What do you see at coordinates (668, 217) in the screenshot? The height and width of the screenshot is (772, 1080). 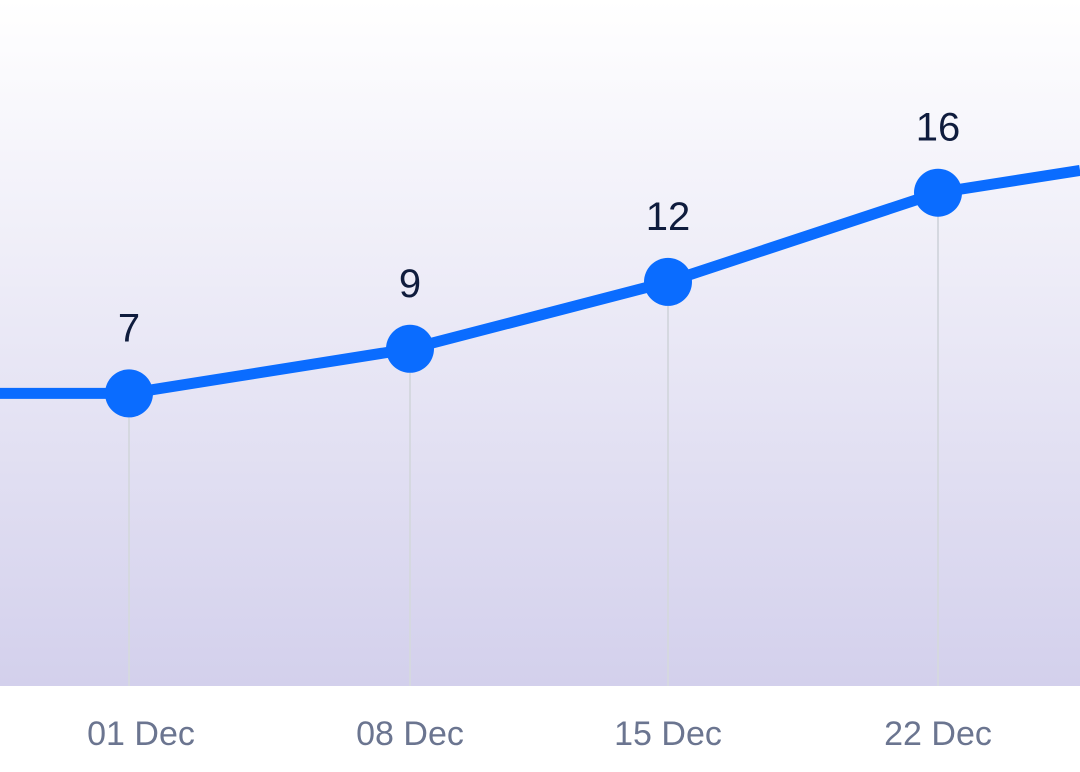 I see `data-label-3: 12` at bounding box center [668, 217].